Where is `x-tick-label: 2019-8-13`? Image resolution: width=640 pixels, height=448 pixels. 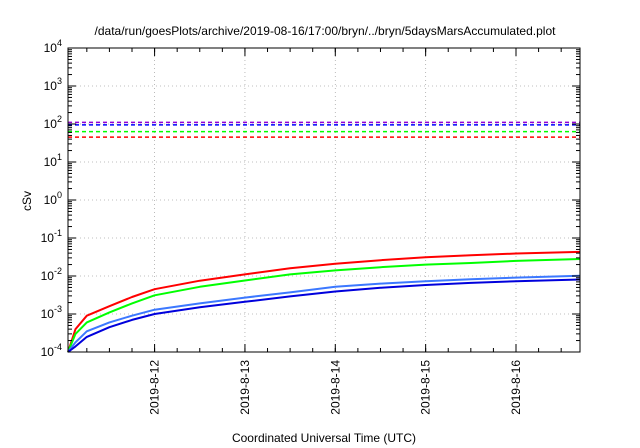 x-tick-label: 2019-8-13 is located at coordinates (245, 387).